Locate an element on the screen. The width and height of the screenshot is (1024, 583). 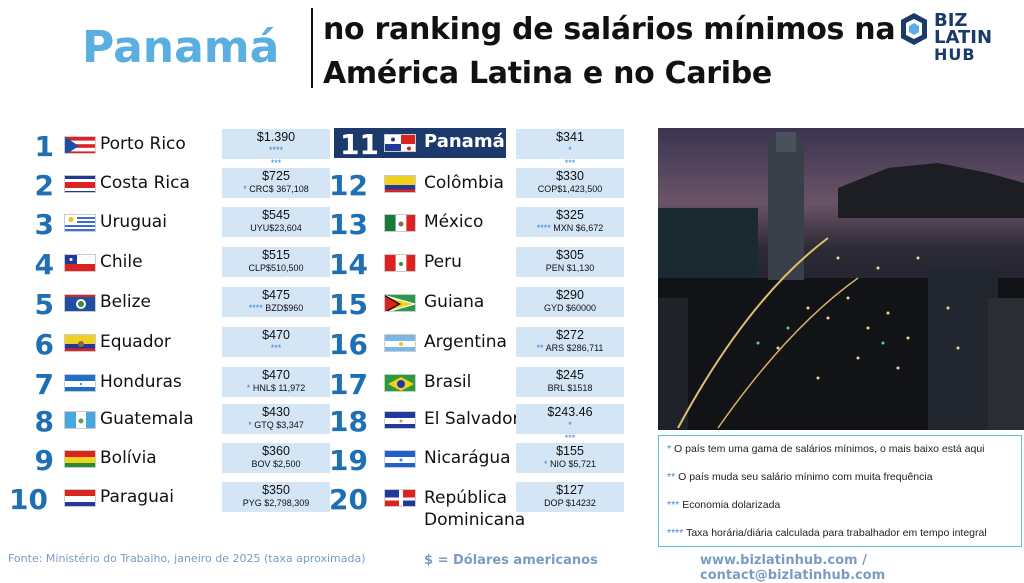
rank-number: 12 is located at coordinates (348, 185).